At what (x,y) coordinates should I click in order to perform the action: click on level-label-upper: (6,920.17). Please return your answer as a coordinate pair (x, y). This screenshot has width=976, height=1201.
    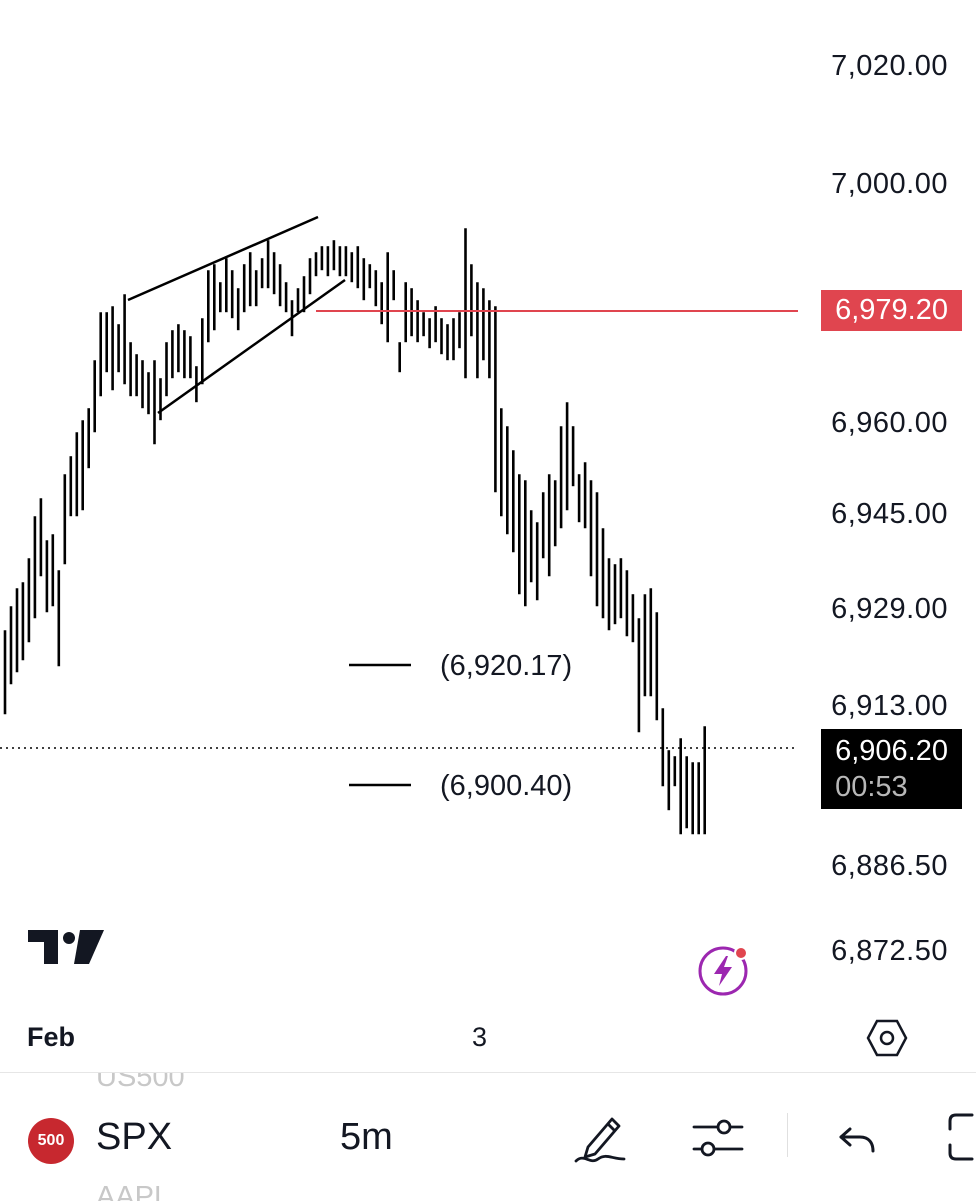
    Looking at the image, I should click on (506, 666).